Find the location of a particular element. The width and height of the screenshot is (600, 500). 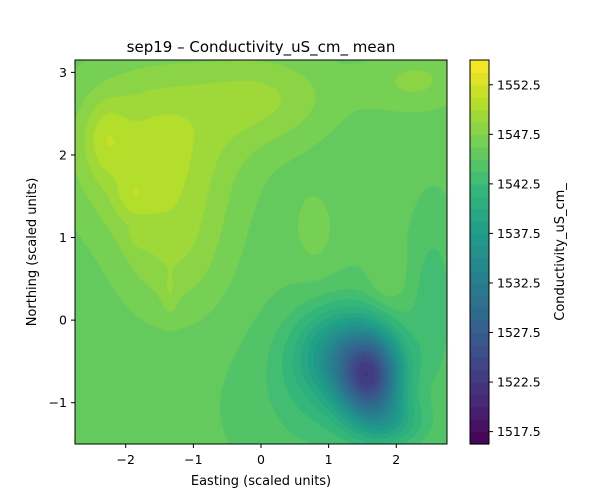

x-tick-label: 1 is located at coordinates (329, 459).